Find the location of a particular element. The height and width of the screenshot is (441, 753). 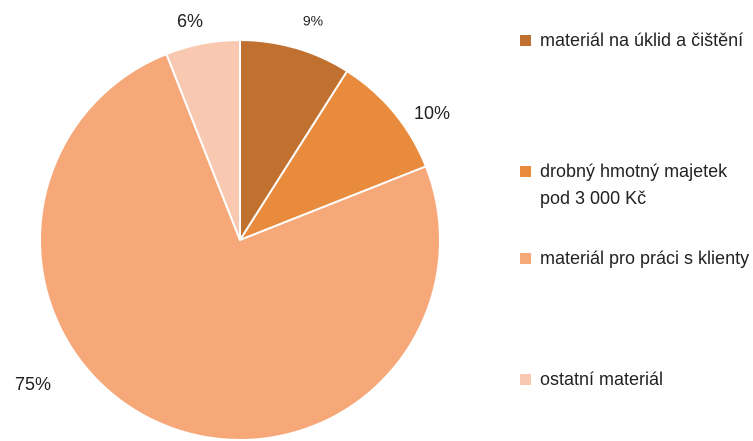

data-label: 9% is located at coordinates (313, 21).